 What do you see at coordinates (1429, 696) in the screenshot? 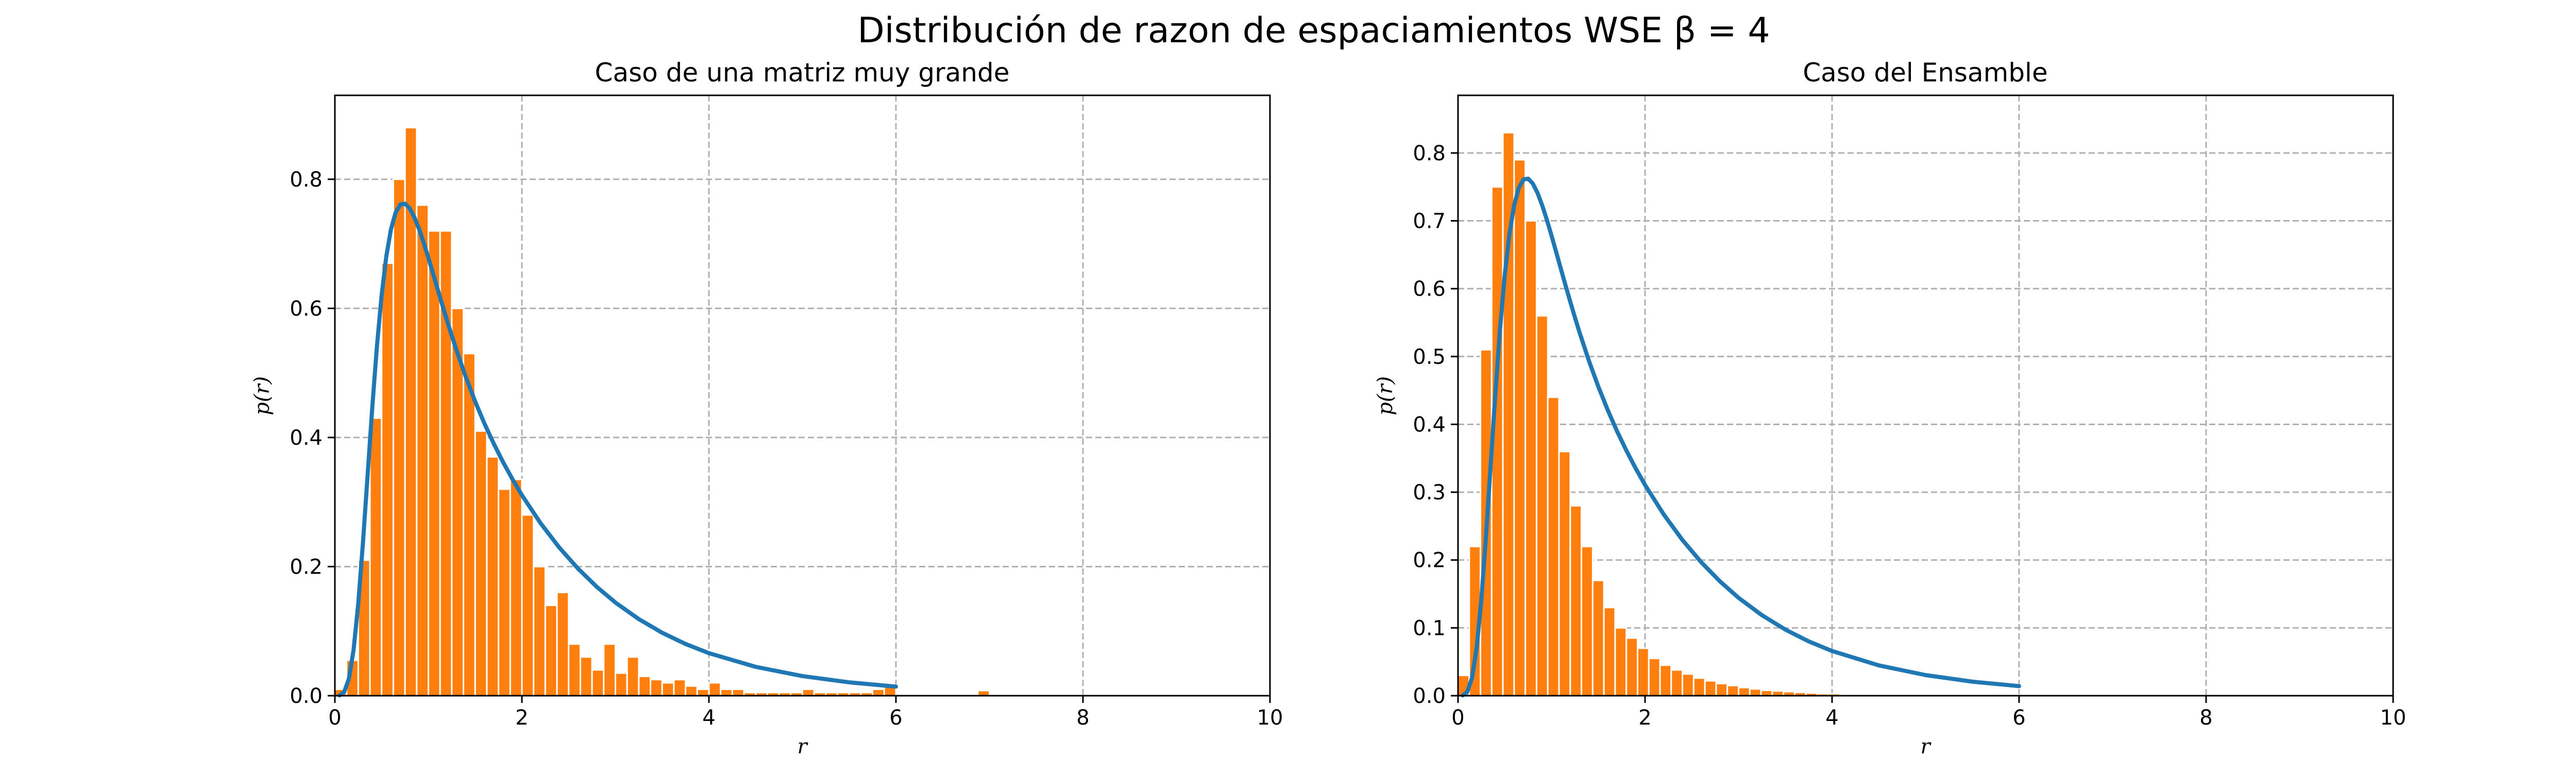
I see `right-plot-ytick-label: 0.0` at bounding box center [1429, 696].